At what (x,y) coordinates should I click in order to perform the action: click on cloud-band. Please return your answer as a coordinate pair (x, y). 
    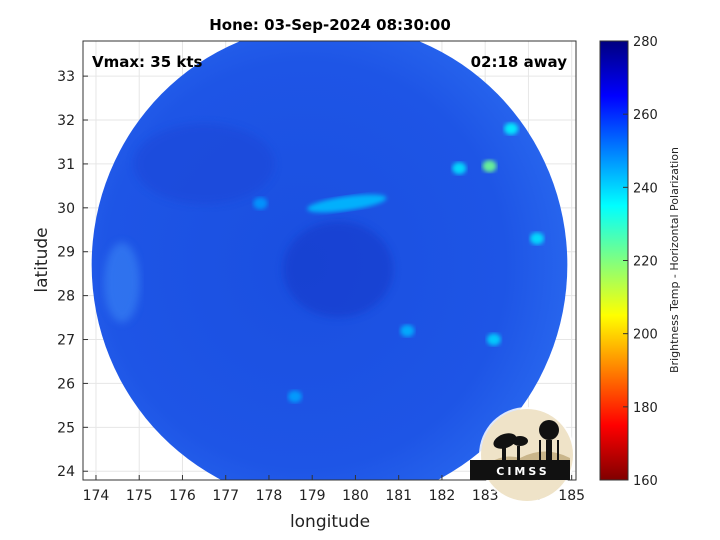
    Looking at the image, I should click on (347, 203).